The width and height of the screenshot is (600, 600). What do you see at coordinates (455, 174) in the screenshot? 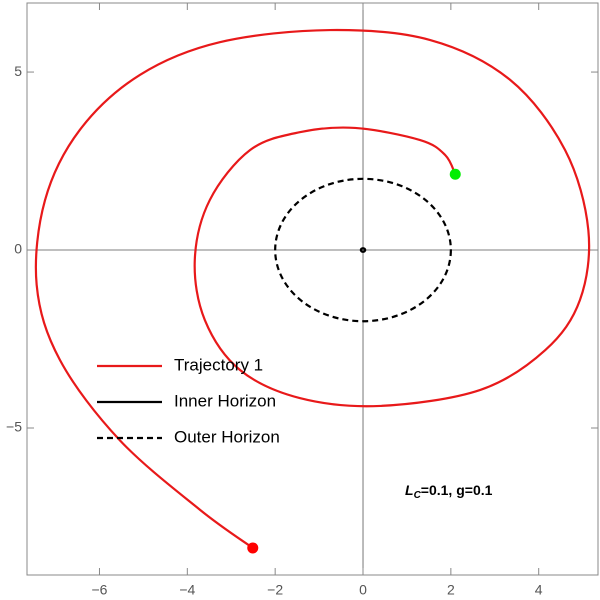
I see `end-point` at bounding box center [455, 174].